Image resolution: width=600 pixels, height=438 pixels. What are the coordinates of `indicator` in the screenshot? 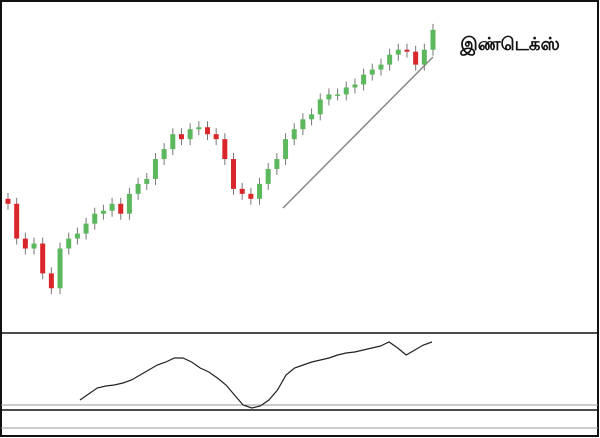 It's located at (256, 375).